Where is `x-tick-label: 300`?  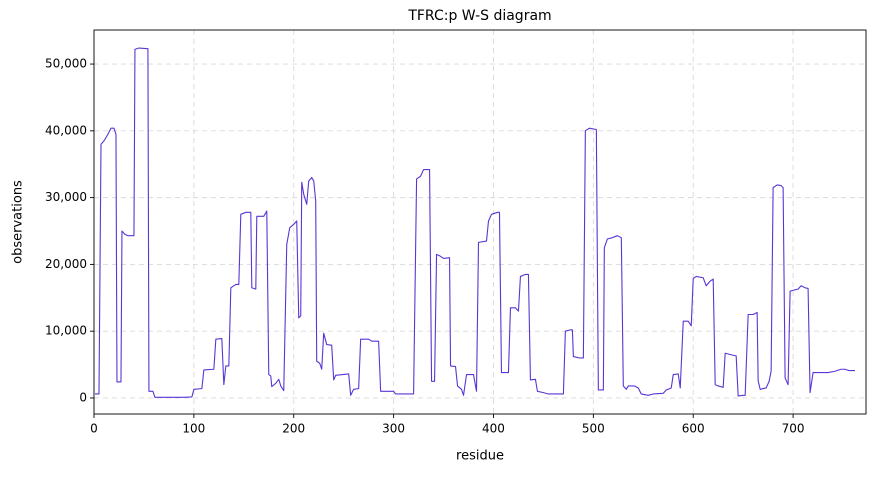
x-tick-label: 300 is located at coordinates (393, 429).